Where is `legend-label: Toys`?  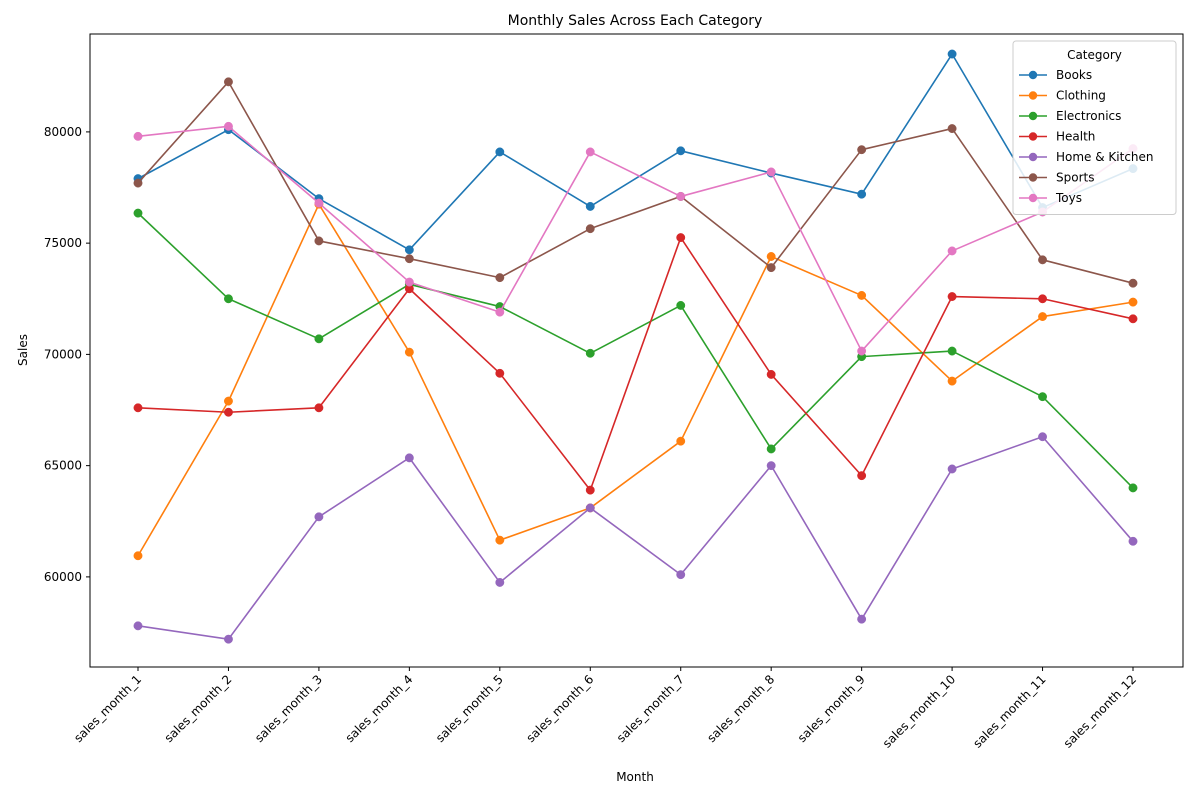 legend-label: Toys is located at coordinates (1068, 198).